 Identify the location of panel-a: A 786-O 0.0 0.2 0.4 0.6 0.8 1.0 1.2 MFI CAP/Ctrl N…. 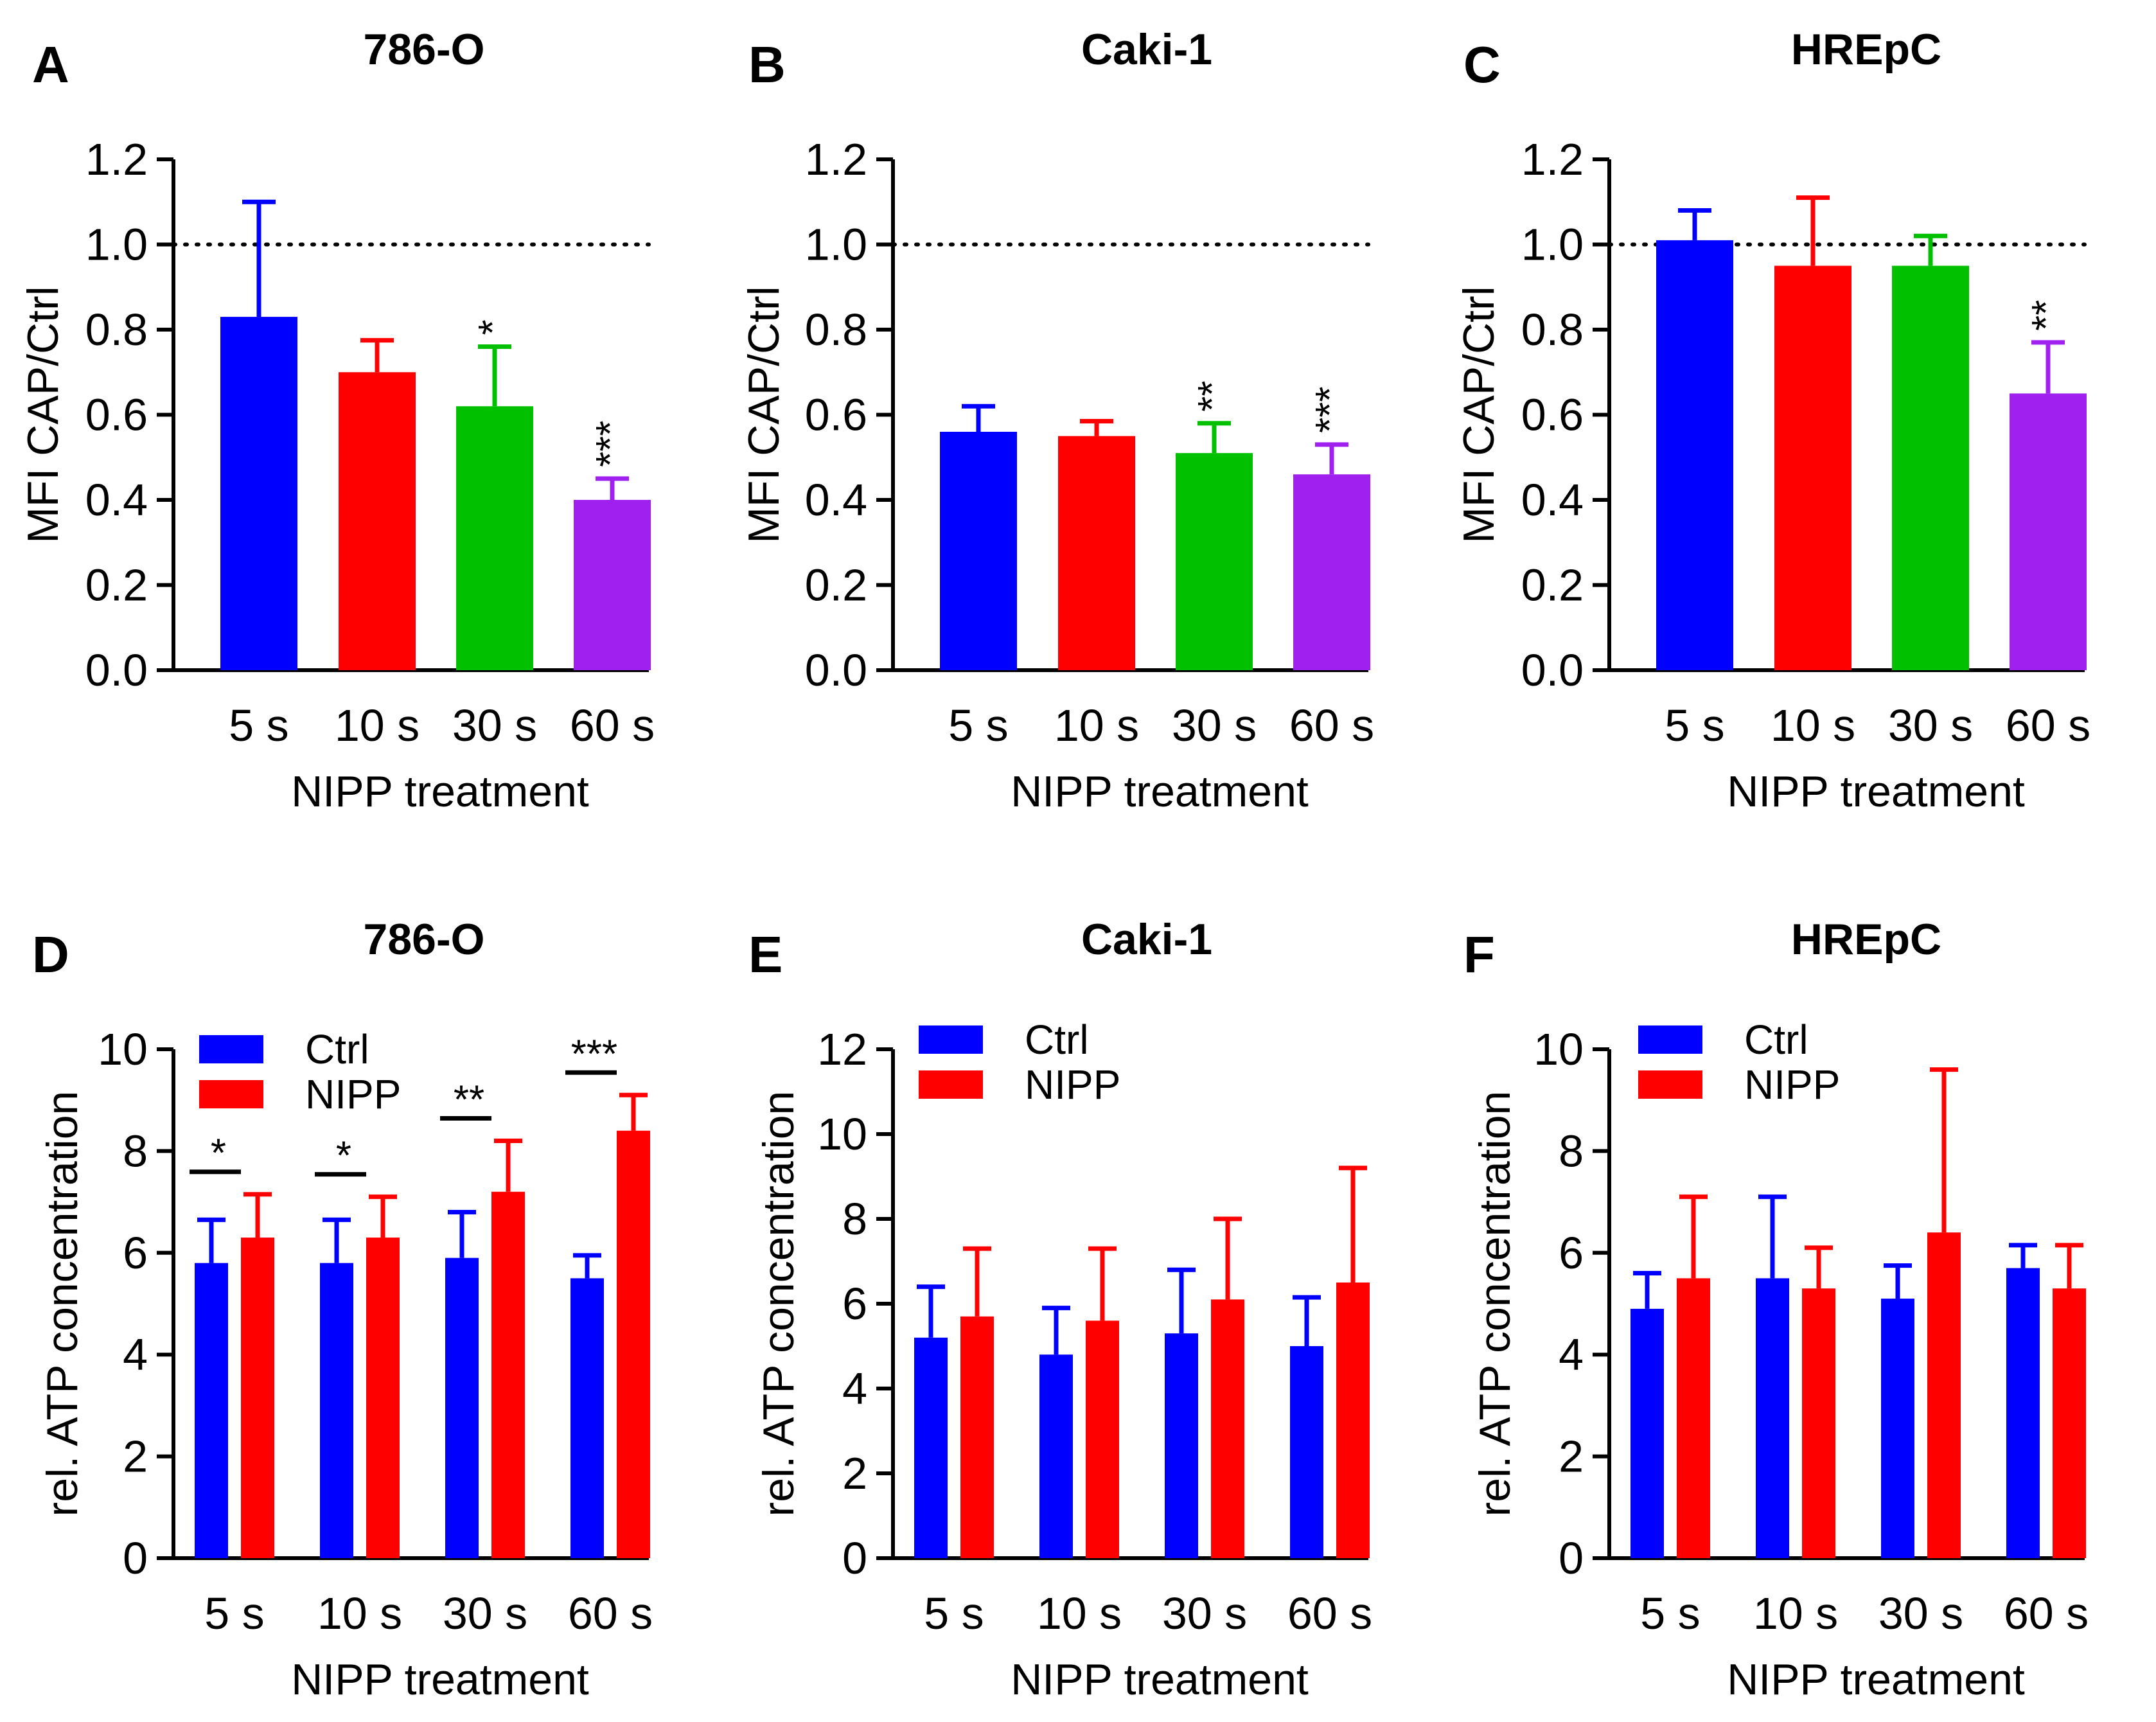
(337, 420).